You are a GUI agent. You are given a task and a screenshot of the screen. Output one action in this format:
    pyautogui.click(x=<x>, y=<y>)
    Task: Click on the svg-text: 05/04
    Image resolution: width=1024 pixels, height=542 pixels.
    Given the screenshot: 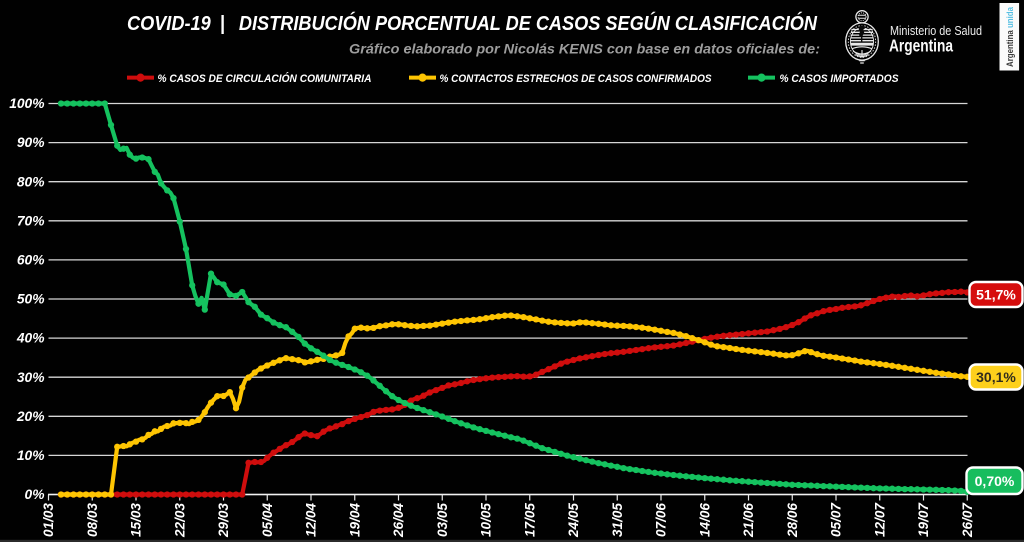 What is the action you would take?
    pyautogui.click(x=267, y=520)
    